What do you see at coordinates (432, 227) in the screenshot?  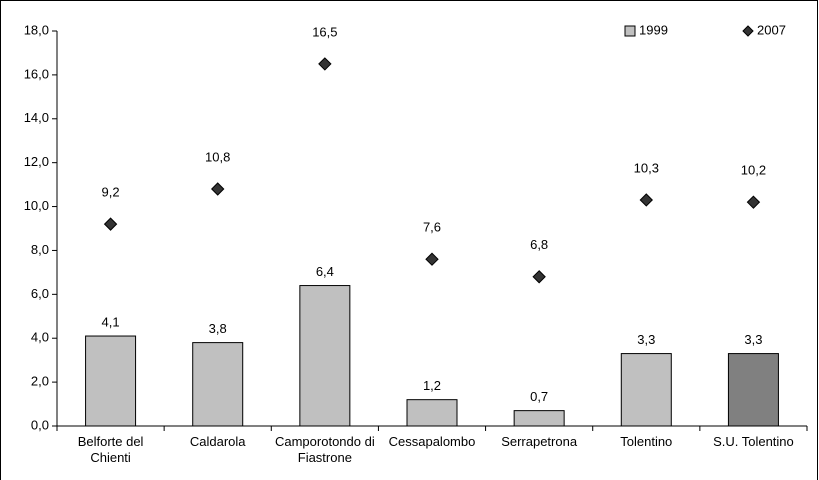 I see `value-label: 7,6` at bounding box center [432, 227].